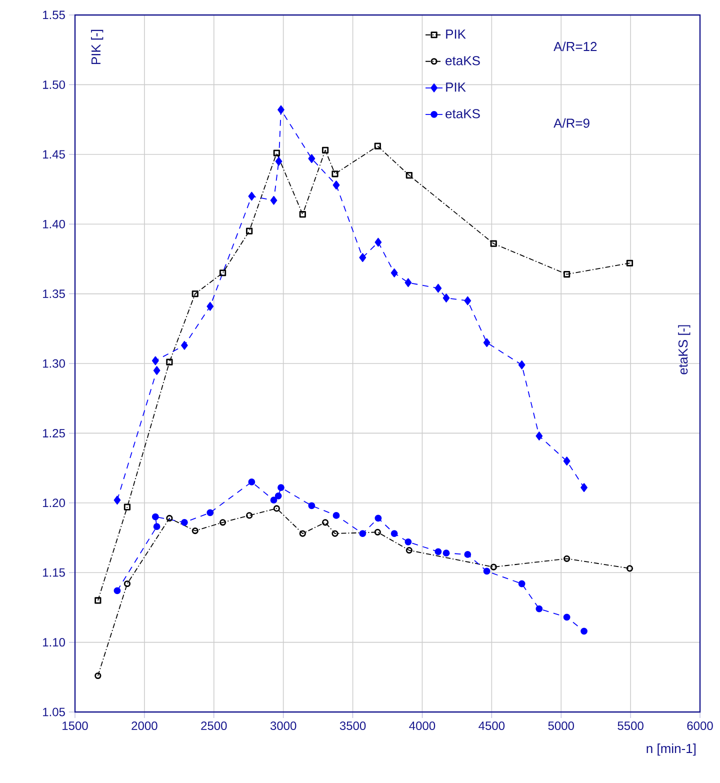 This screenshot has height=783, width=720. I want to click on x-axis-title: n [min-1], so click(671, 750).